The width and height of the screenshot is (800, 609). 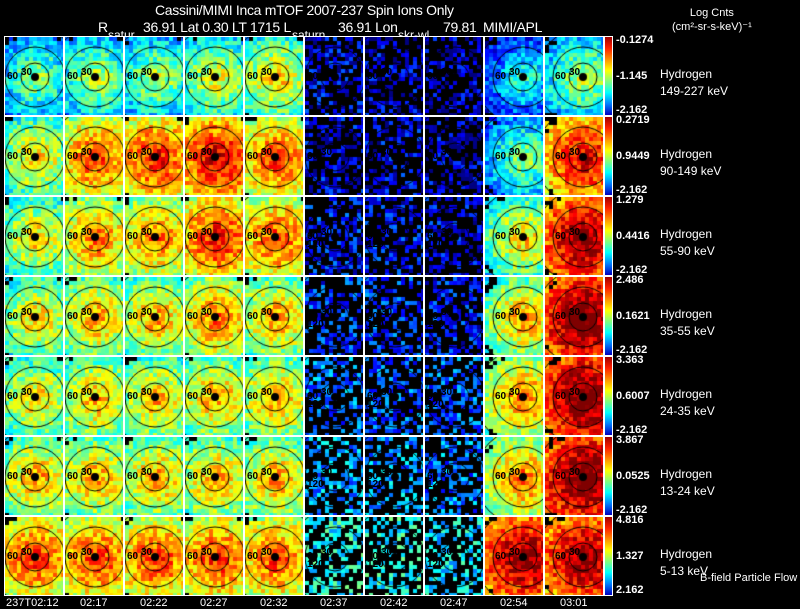 What do you see at coordinates (687, 411) in the screenshot?
I see `energy-range-label: 24-35 keV` at bounding box center [687, 411].